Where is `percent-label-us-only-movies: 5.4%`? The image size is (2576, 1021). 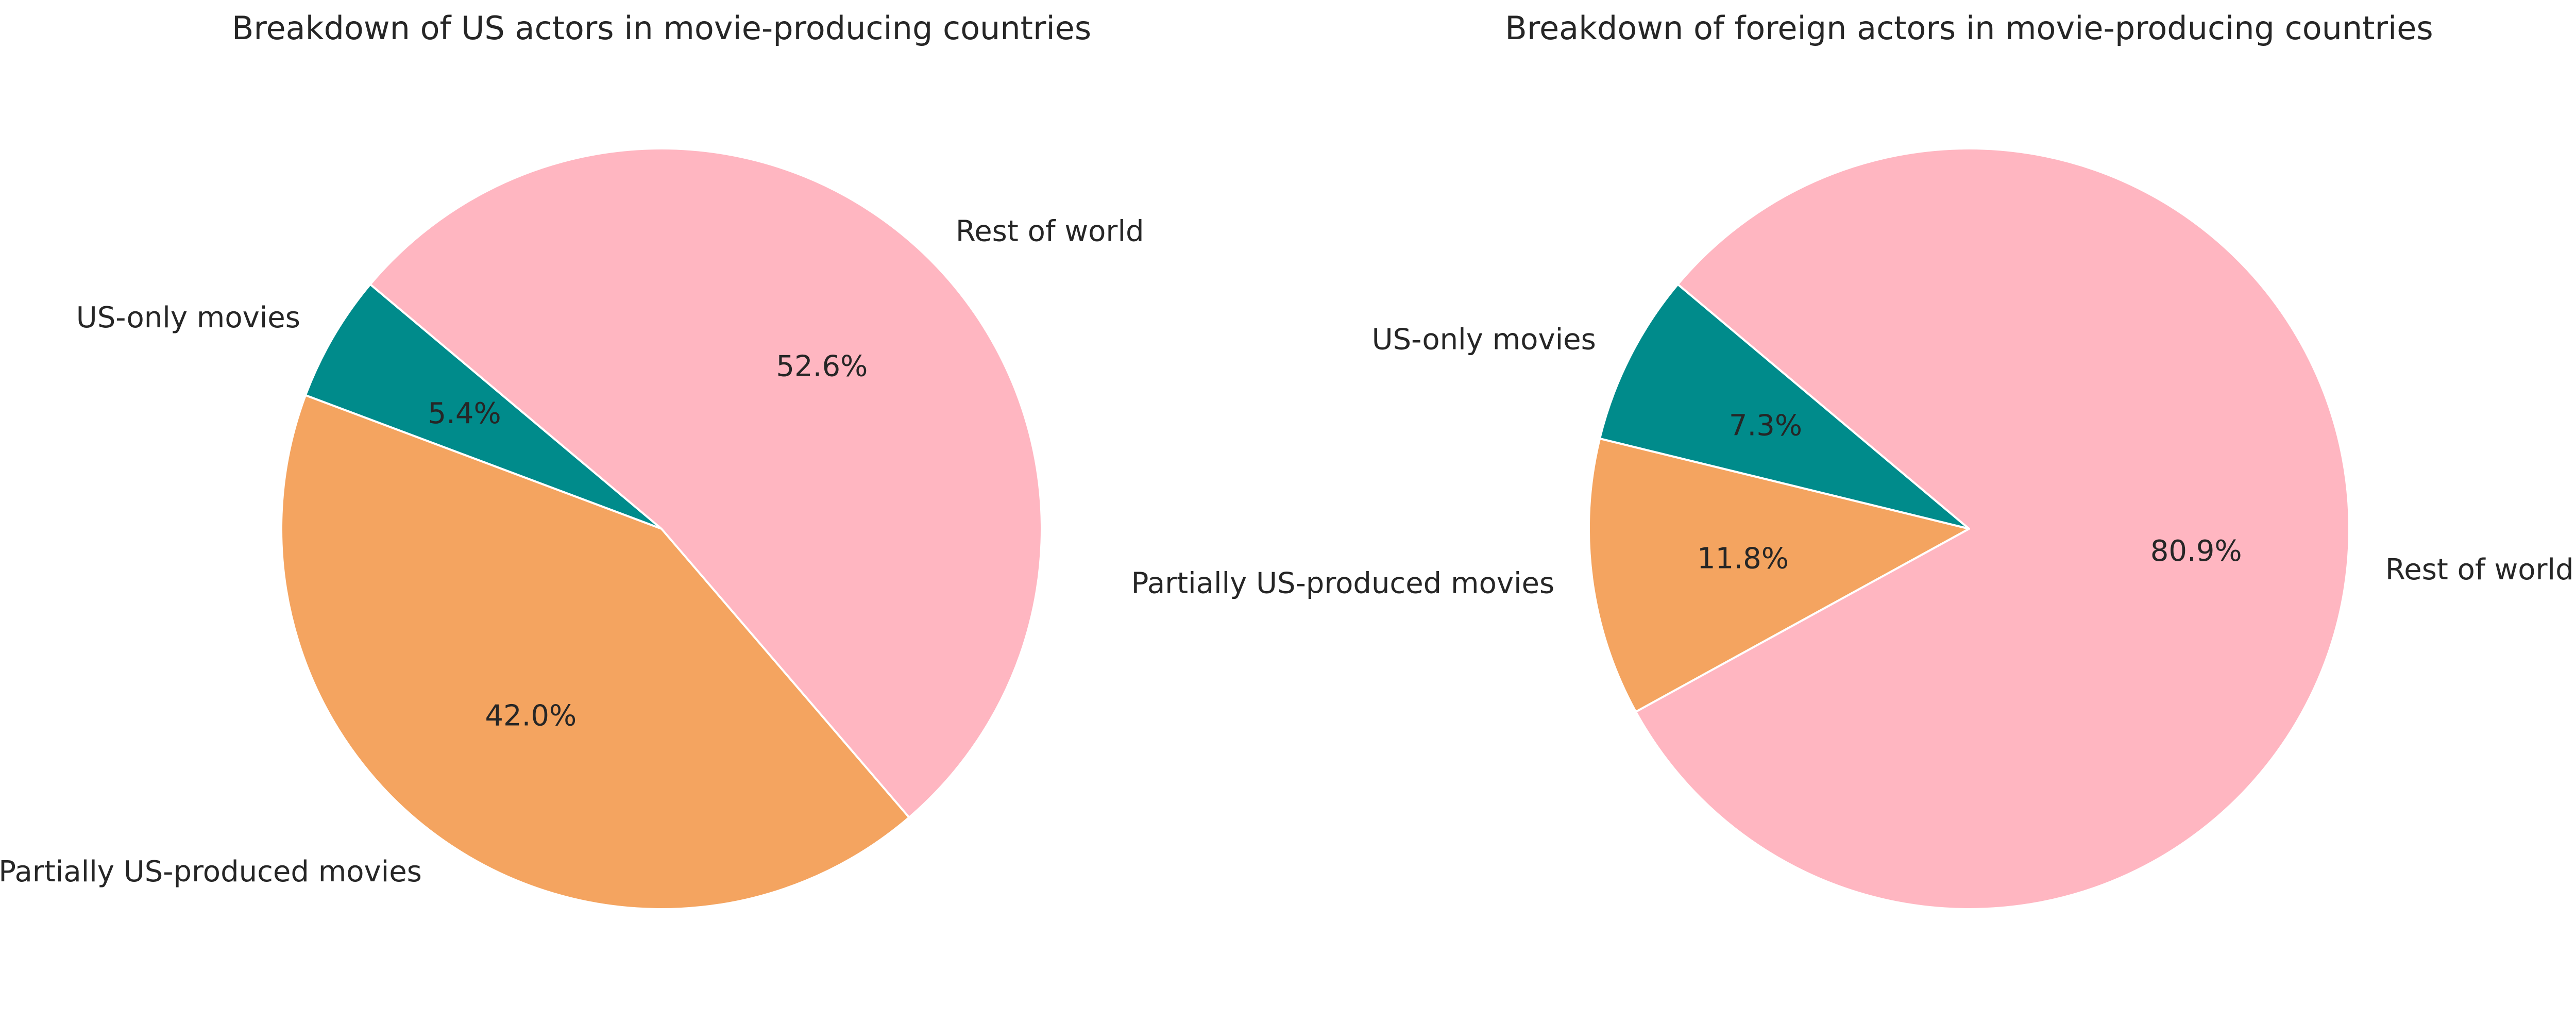
percent-label-us-only-movies: 5.4% is located at coordinates (464, 413).